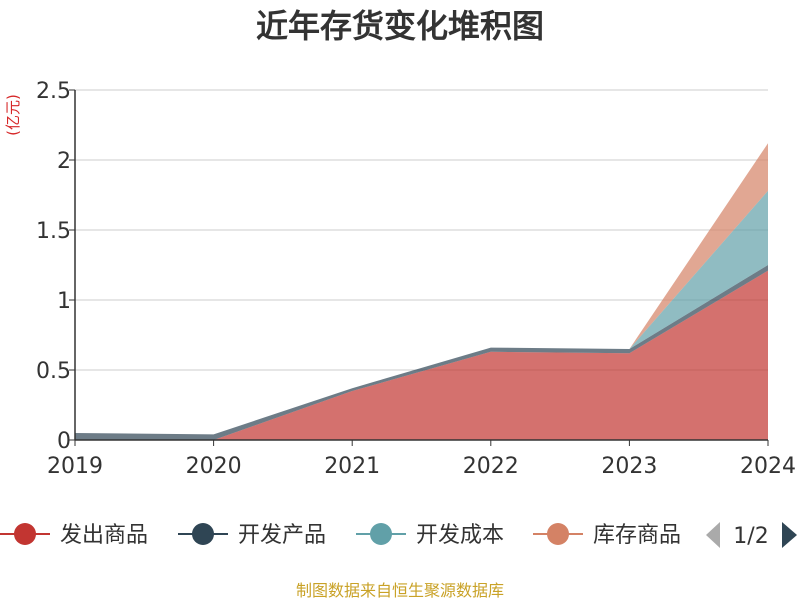  Describe the element at coordinates (768, 466) in the screenshot. I see `x-tick-label: 2024` at that location.